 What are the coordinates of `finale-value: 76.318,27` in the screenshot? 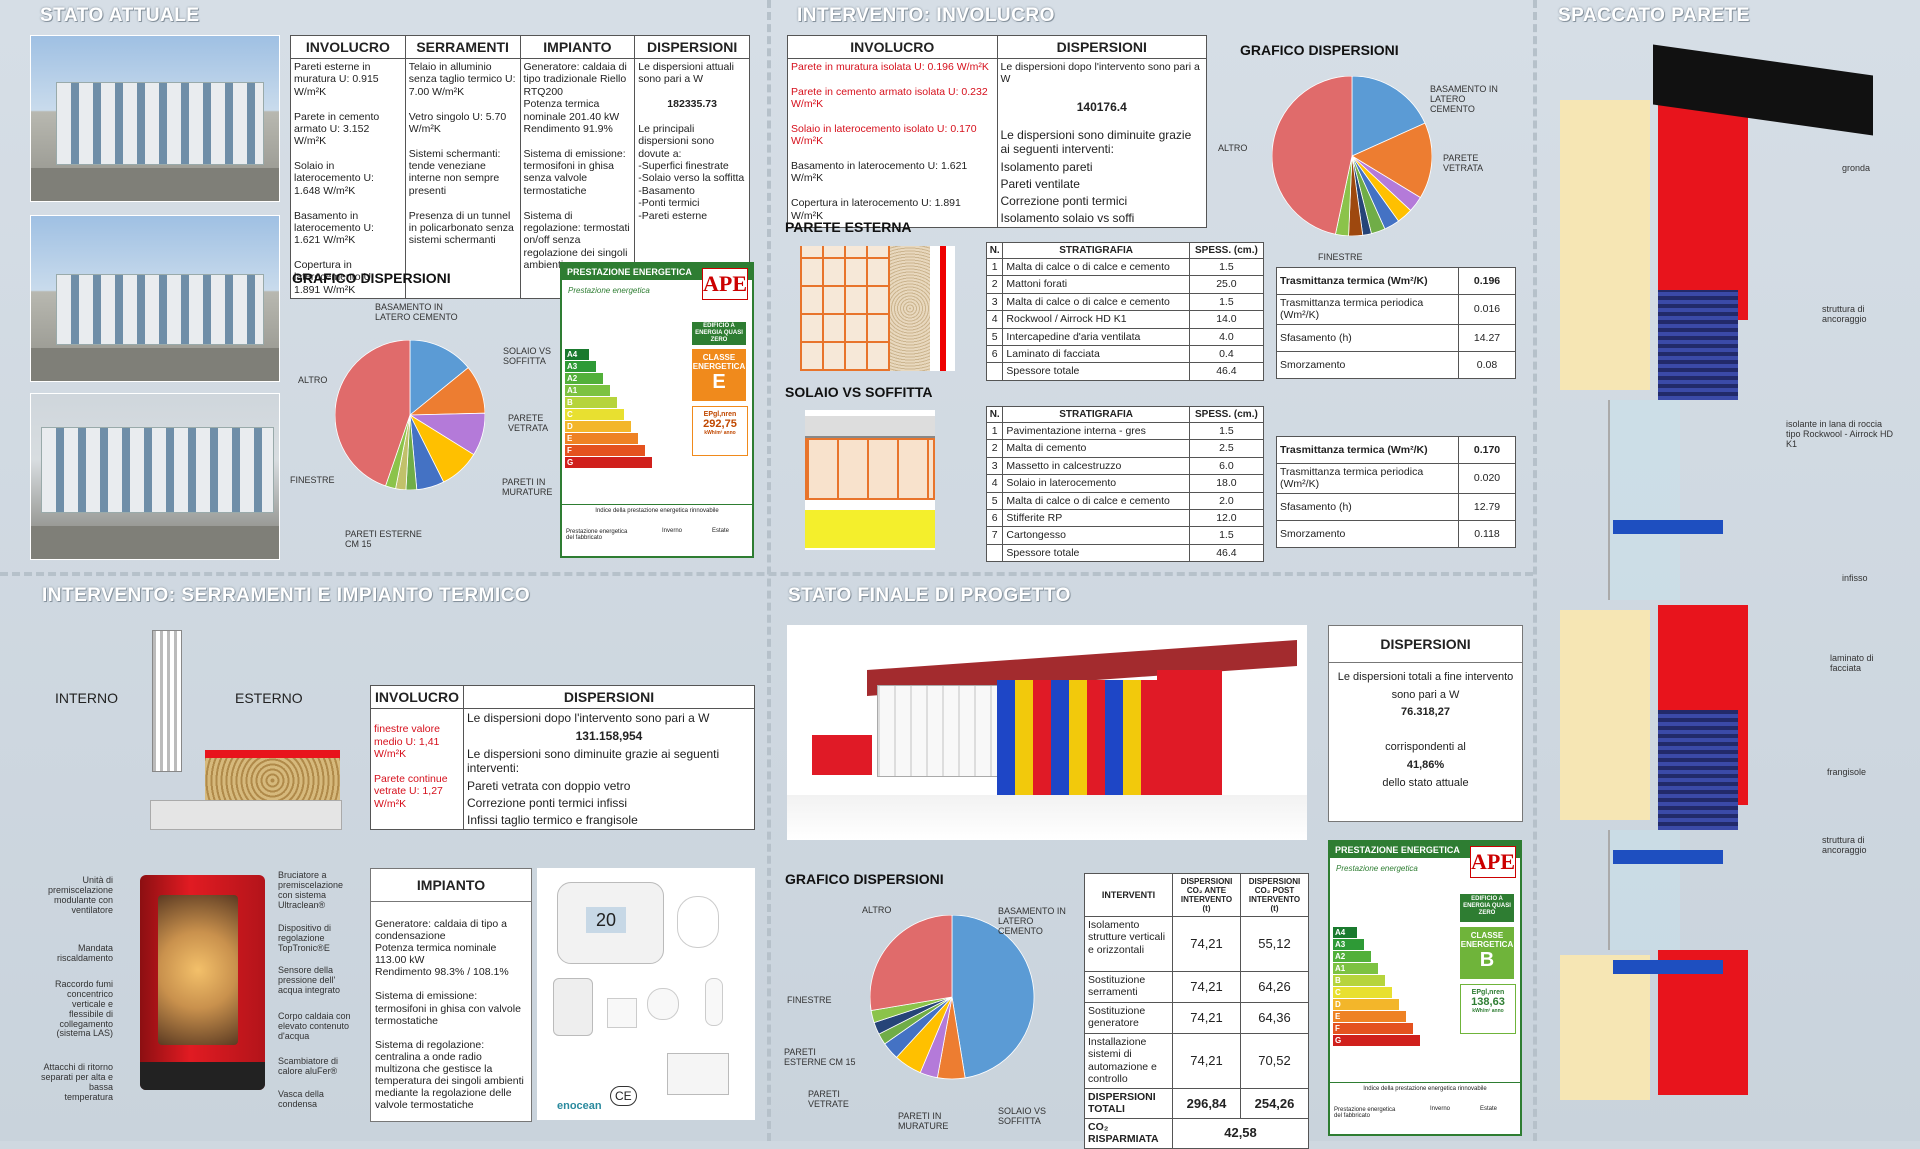 It's located at (1425, 712).